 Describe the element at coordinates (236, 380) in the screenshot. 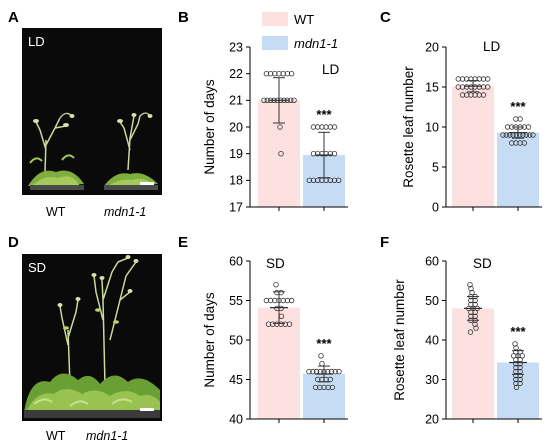

I see `chart-e-y-tick-label: 45` at that location.